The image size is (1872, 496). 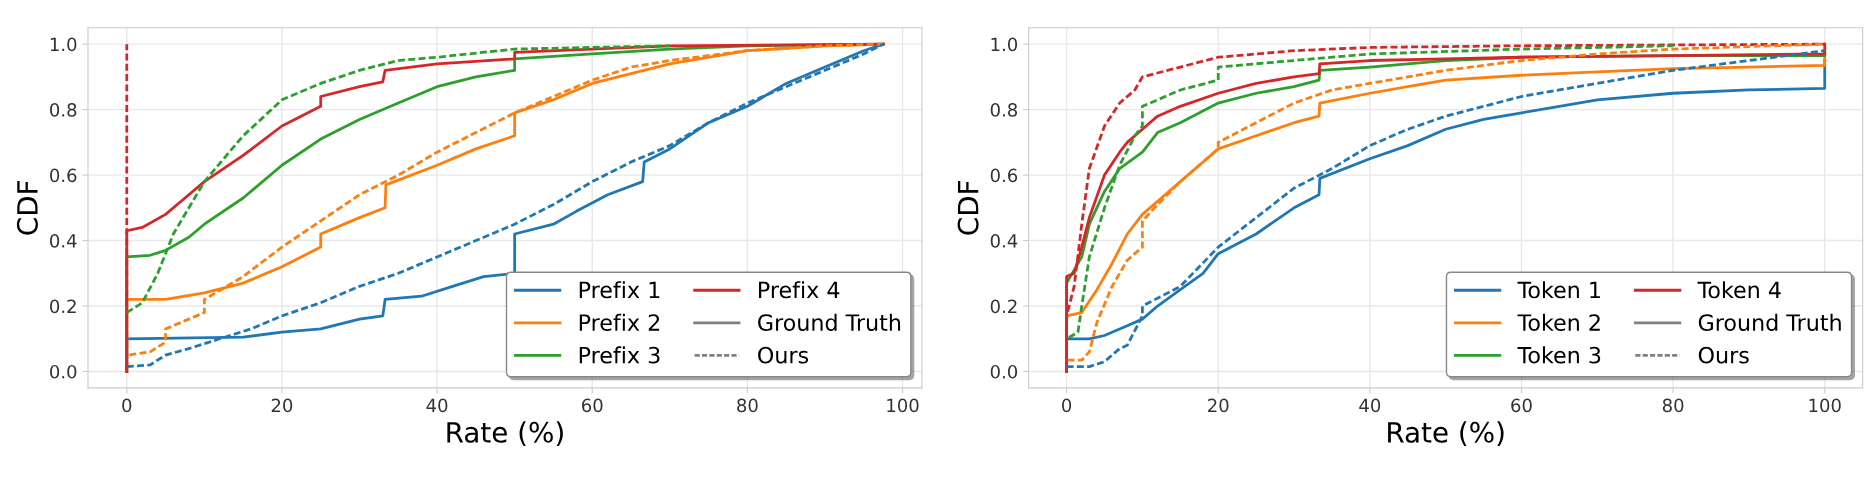 I want to click on legend-label: Prefix 2, so click(x=619, y=322).